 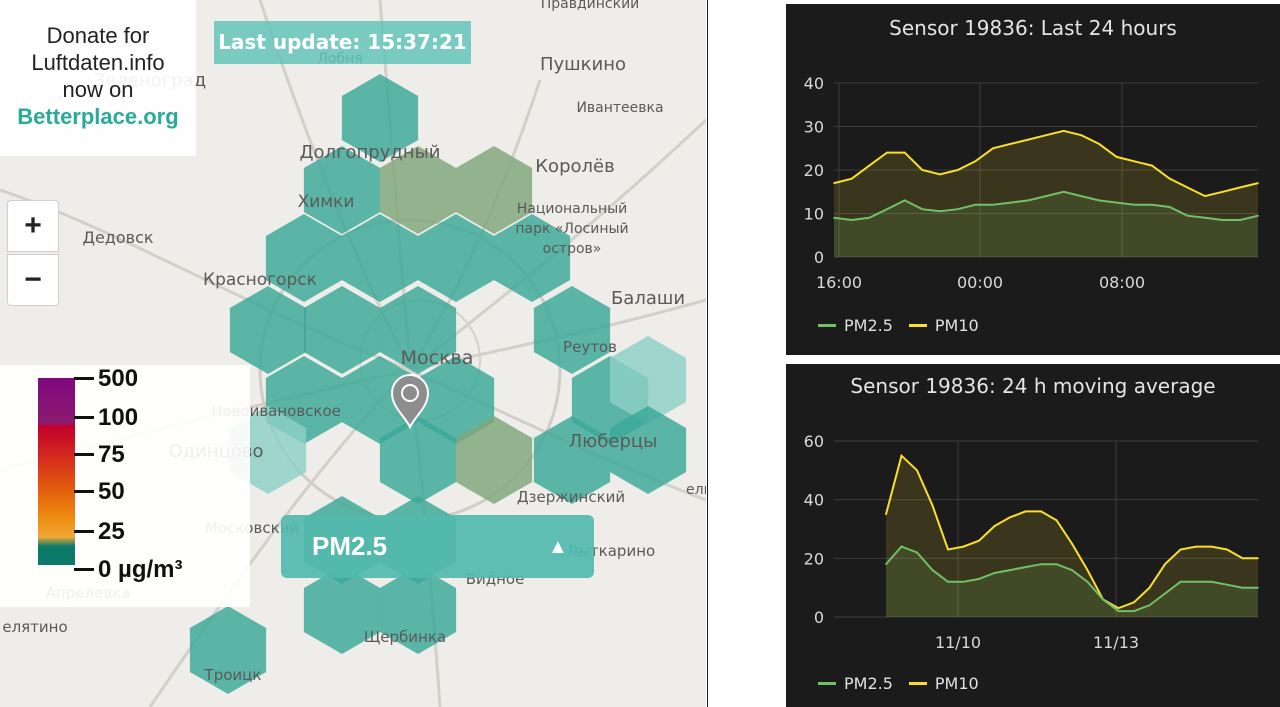 What do you see at coordinates (437, 546) in the screenshot?
I see `pm-selector-button: PM2.5 ▲` at bounding box center [437, 546].